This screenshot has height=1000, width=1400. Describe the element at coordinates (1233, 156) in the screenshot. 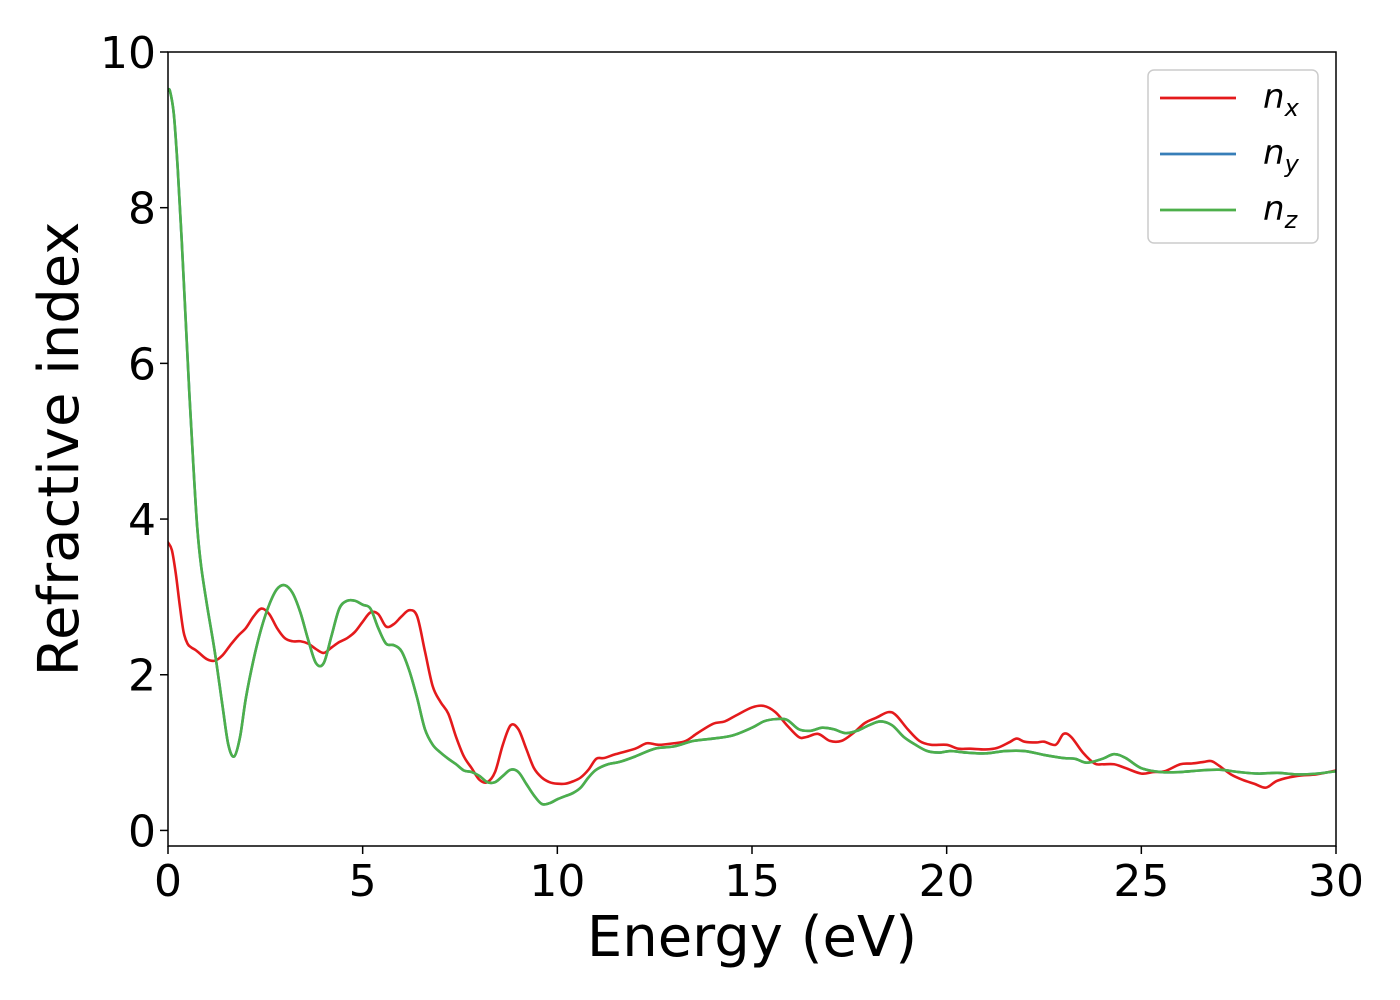

I see `legend-box` at that location.